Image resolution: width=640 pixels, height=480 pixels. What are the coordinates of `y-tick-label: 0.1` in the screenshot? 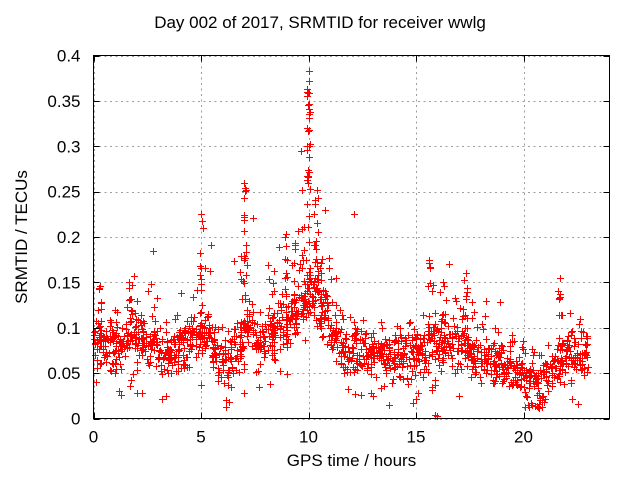 It's located at (69, 328).